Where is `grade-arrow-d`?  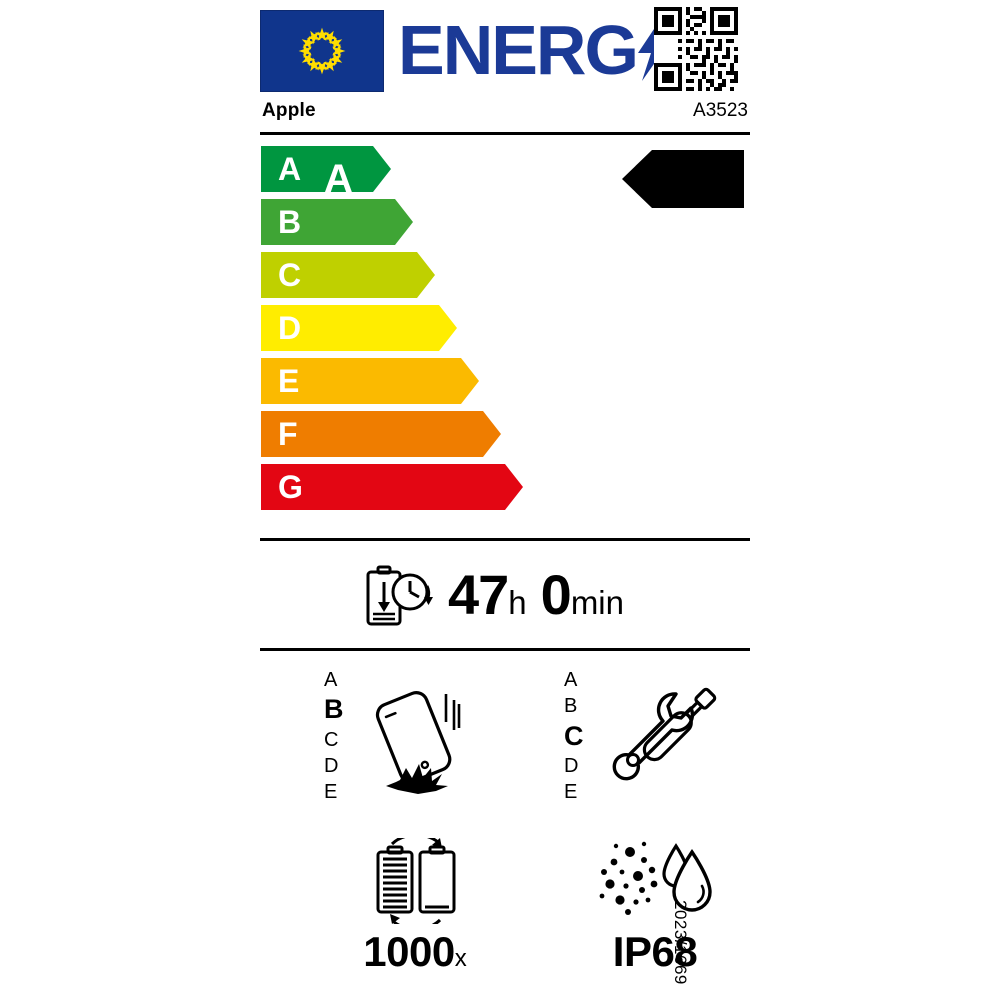 grade-arrow-d is located at coordinates (359, 328).